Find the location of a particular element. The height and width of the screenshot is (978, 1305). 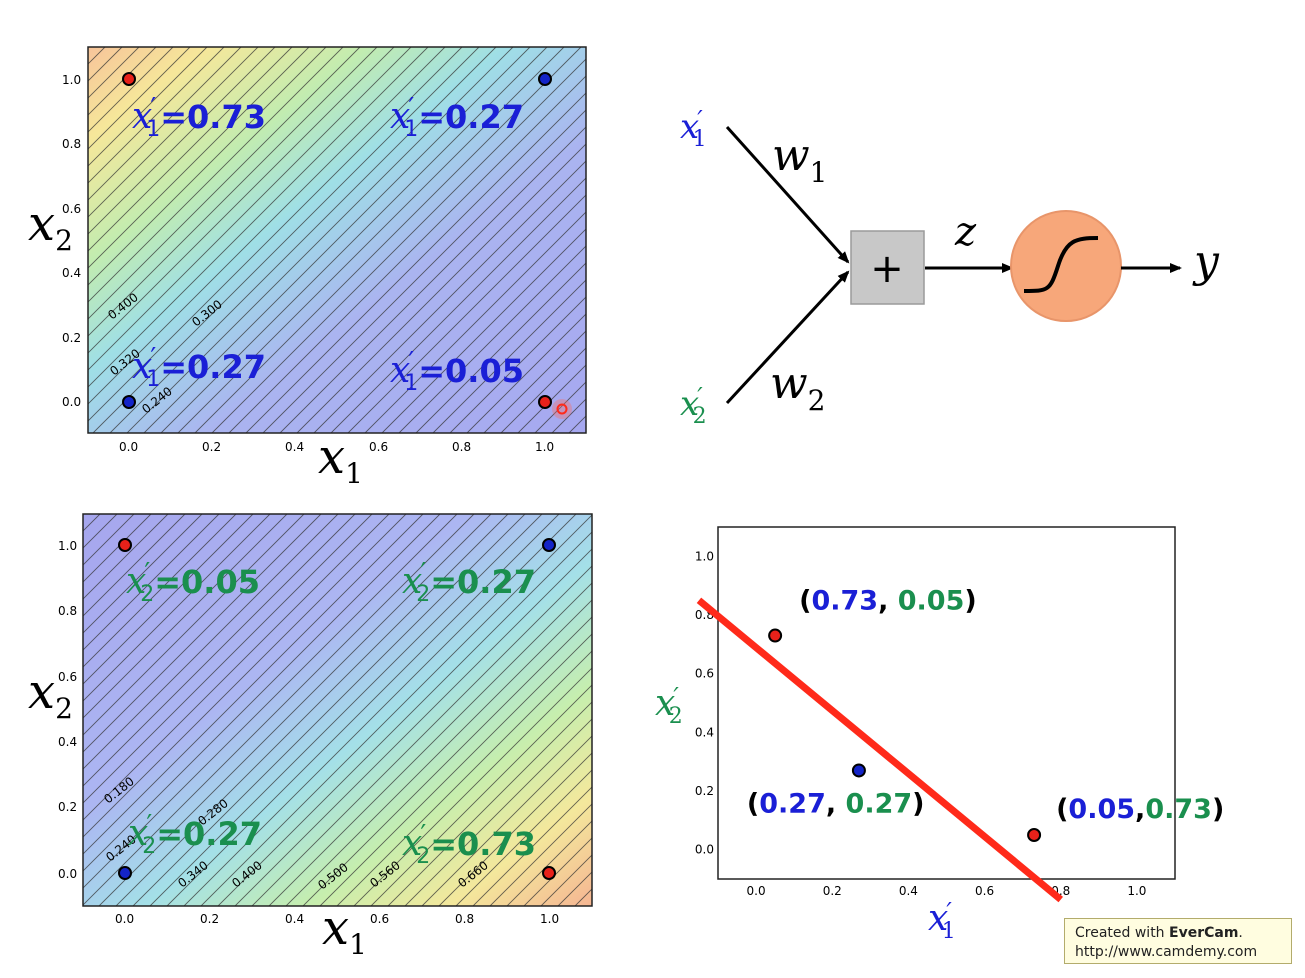

output-label: y is located at coordinates (1206, 261).